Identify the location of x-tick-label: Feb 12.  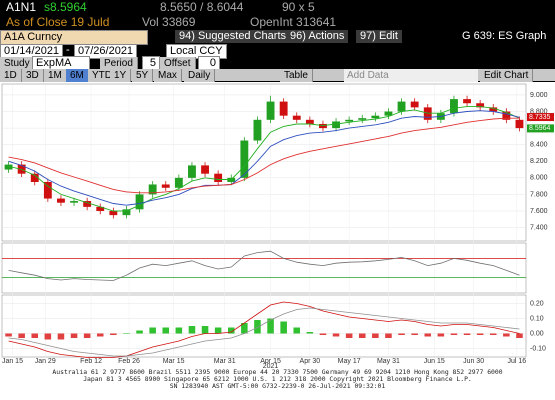
(91, 361).